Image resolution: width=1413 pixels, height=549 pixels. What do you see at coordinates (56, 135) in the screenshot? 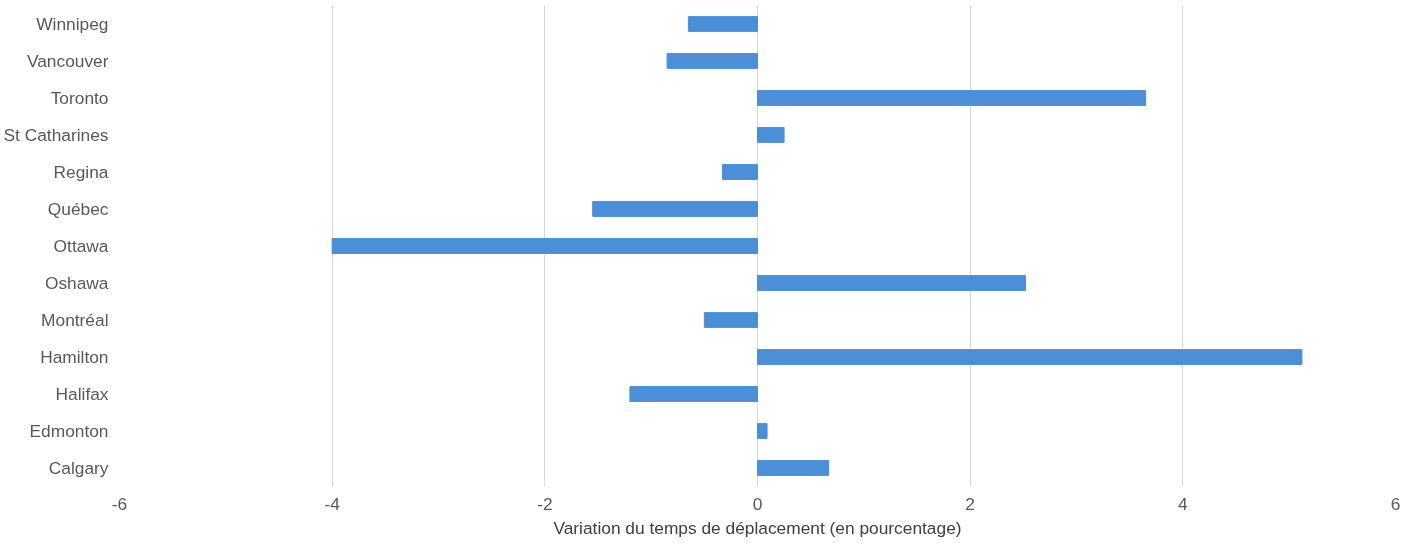
I see `y-tick-label: St Catharines` at bounding box center [56, 135].